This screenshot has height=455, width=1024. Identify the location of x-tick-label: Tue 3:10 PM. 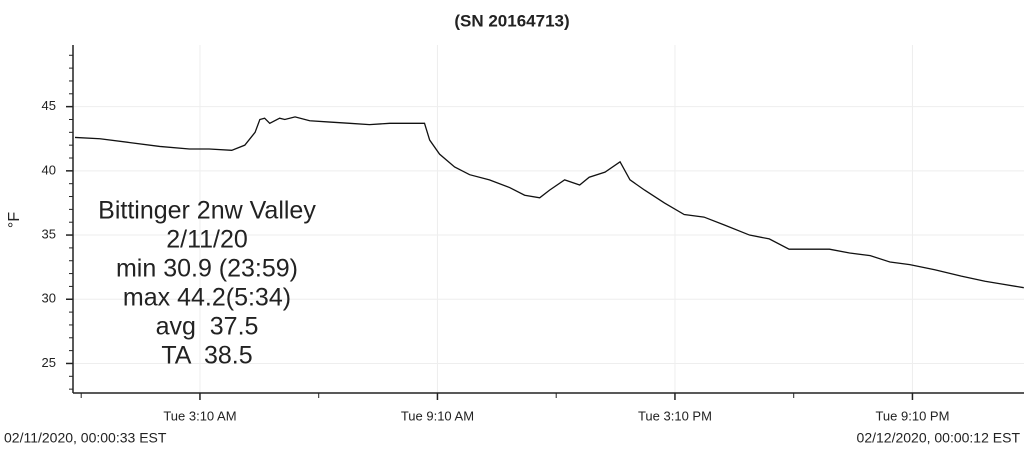
(675, 415).